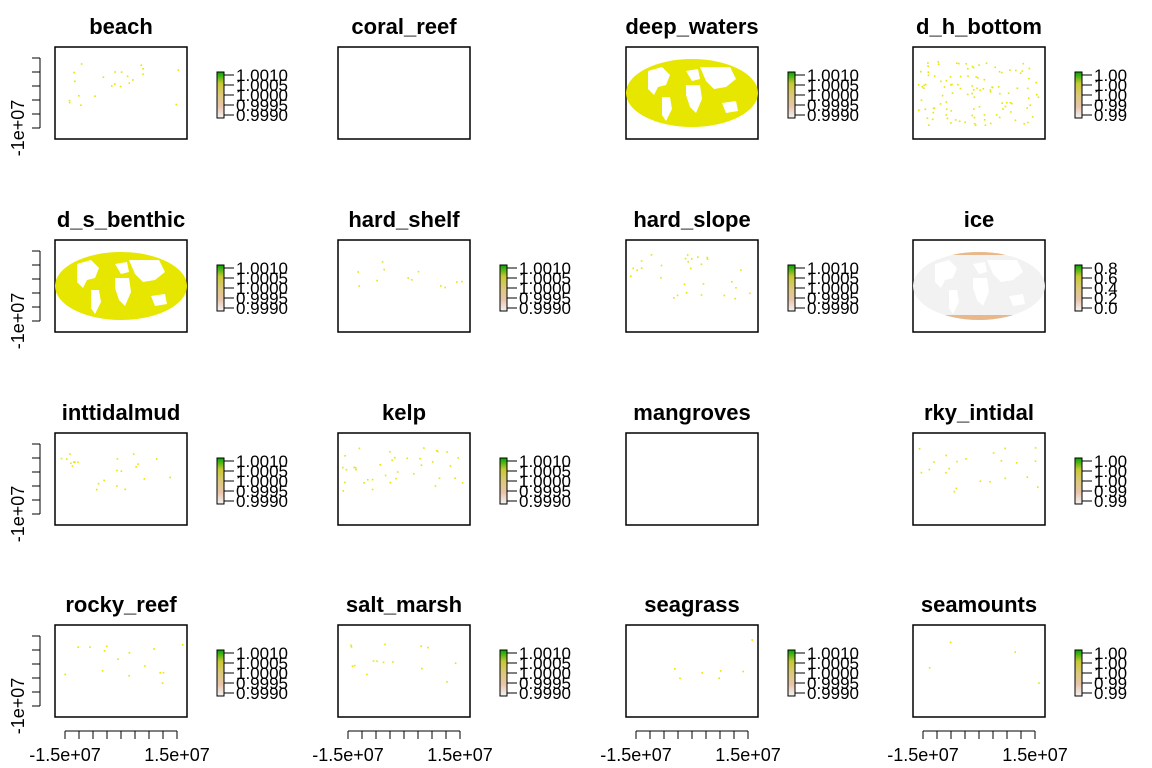 Image resolution: width=1152 pixels, height=768 pixels. I want to click on legend-tick-label: 0.8, so click(1106, 268).